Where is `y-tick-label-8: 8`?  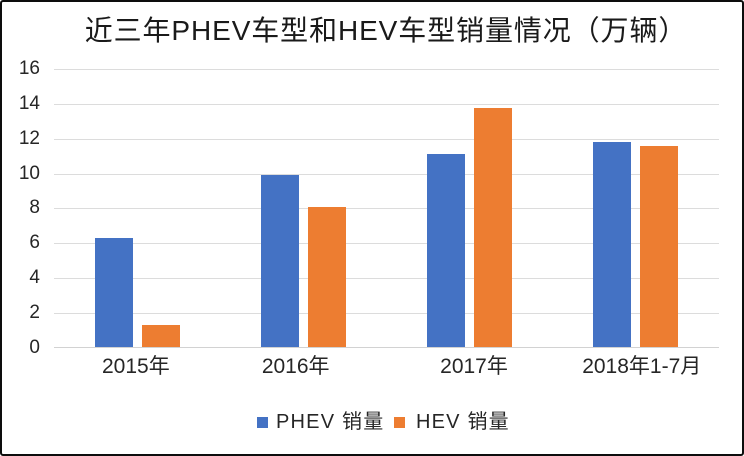
y-tick-label-8: 8 is located at coordinates (34, 208).